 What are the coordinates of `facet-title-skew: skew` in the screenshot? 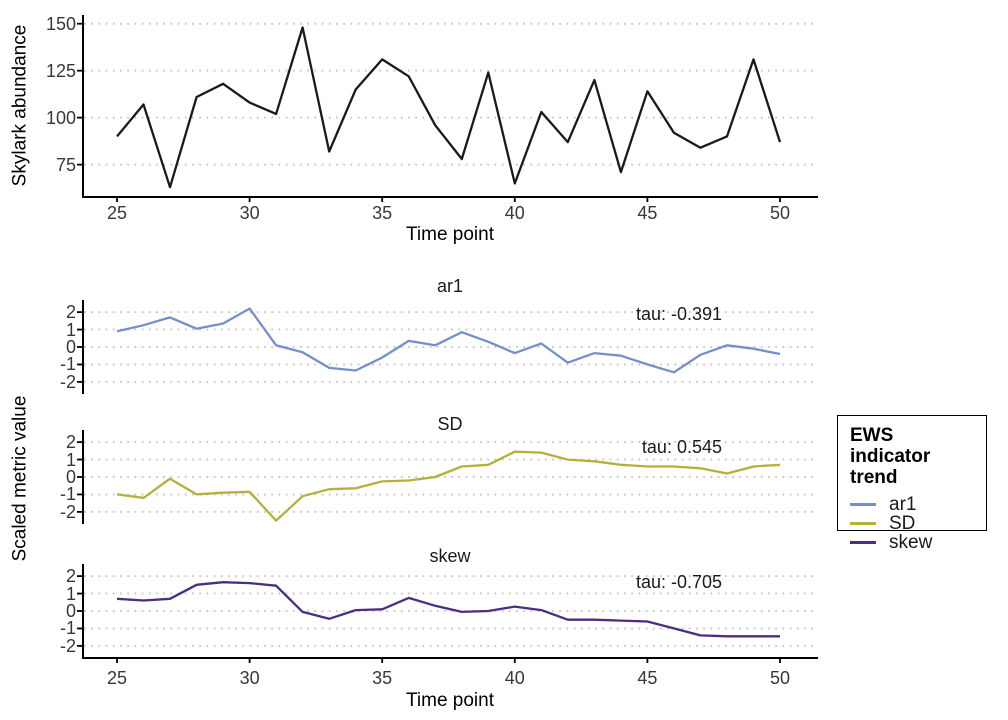 It's located at (450, 556).